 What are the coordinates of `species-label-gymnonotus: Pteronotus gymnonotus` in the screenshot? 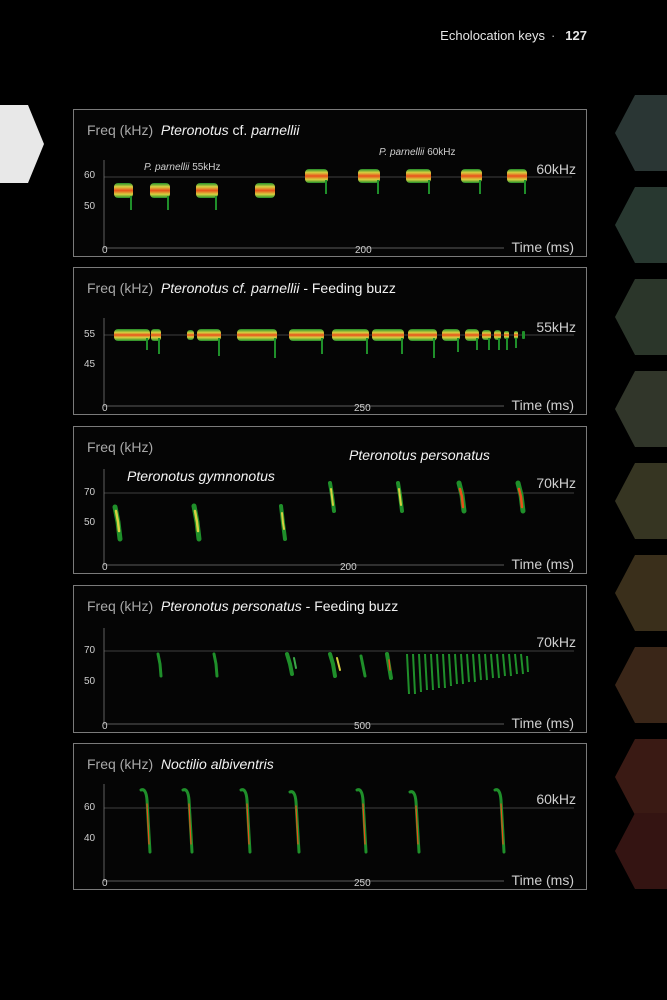 It's located at (201, 476).